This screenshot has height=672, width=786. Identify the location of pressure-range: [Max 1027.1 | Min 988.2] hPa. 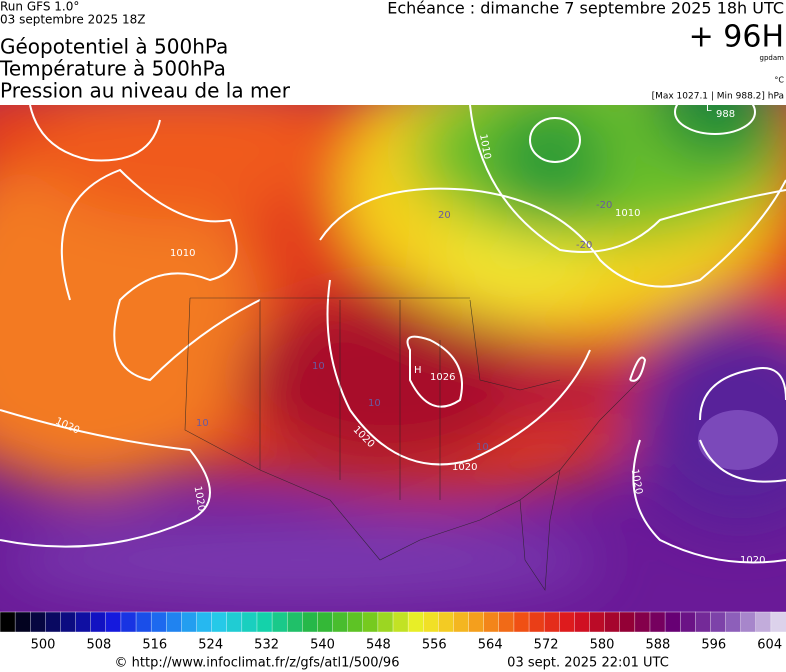
(718, 97).